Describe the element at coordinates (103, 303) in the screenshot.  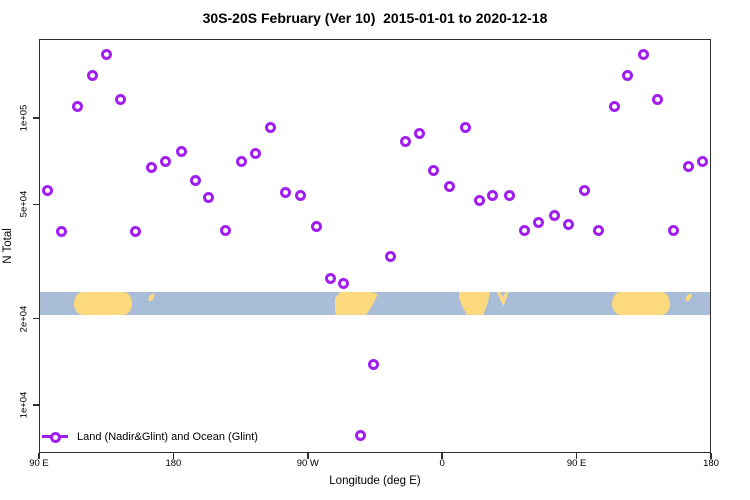
I see `land-shape-australia` at that location.